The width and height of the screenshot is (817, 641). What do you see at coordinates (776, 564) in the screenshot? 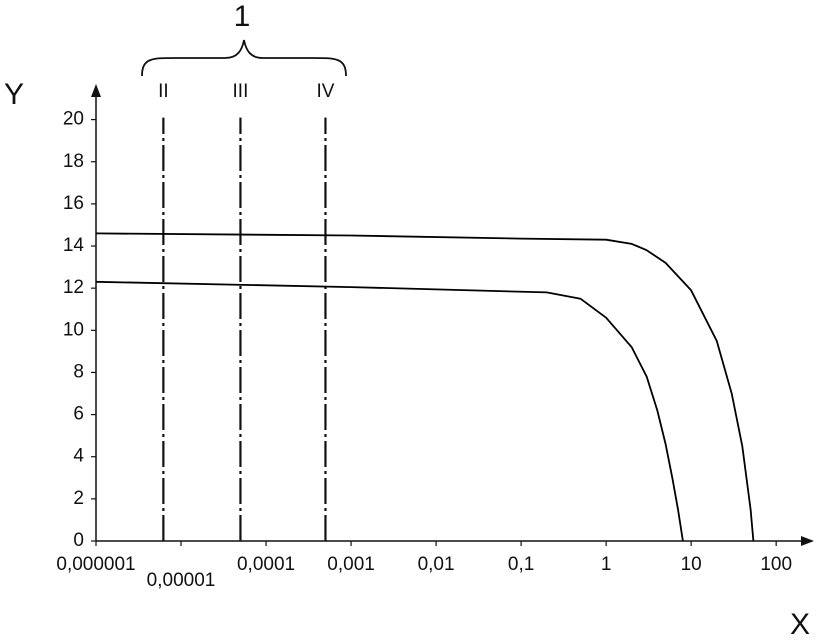
I see `x-tick-label: 100` at bounding box center [776, 564].